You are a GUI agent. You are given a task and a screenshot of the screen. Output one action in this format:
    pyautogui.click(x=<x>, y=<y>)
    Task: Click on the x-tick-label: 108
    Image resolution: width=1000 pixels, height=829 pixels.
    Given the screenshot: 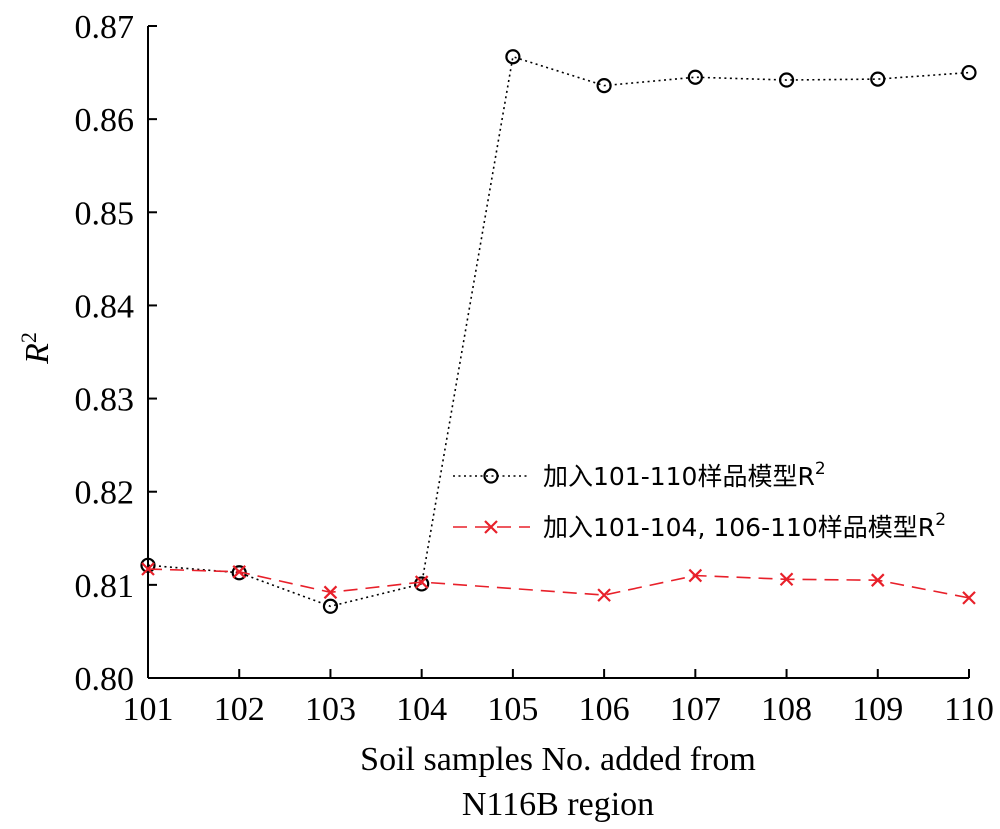 What is the action you would take?
    pyautogui.click(x=786, y=709)
    